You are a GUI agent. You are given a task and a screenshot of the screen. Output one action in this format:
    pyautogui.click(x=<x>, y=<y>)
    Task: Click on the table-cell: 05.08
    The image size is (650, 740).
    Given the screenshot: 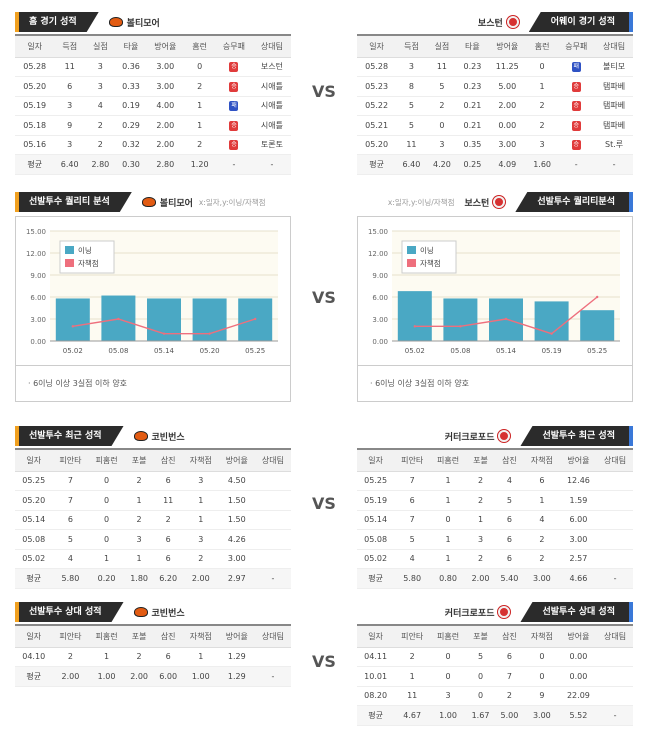 What is the action you would take?
    pyautogui.click(x=376, y=539)
    